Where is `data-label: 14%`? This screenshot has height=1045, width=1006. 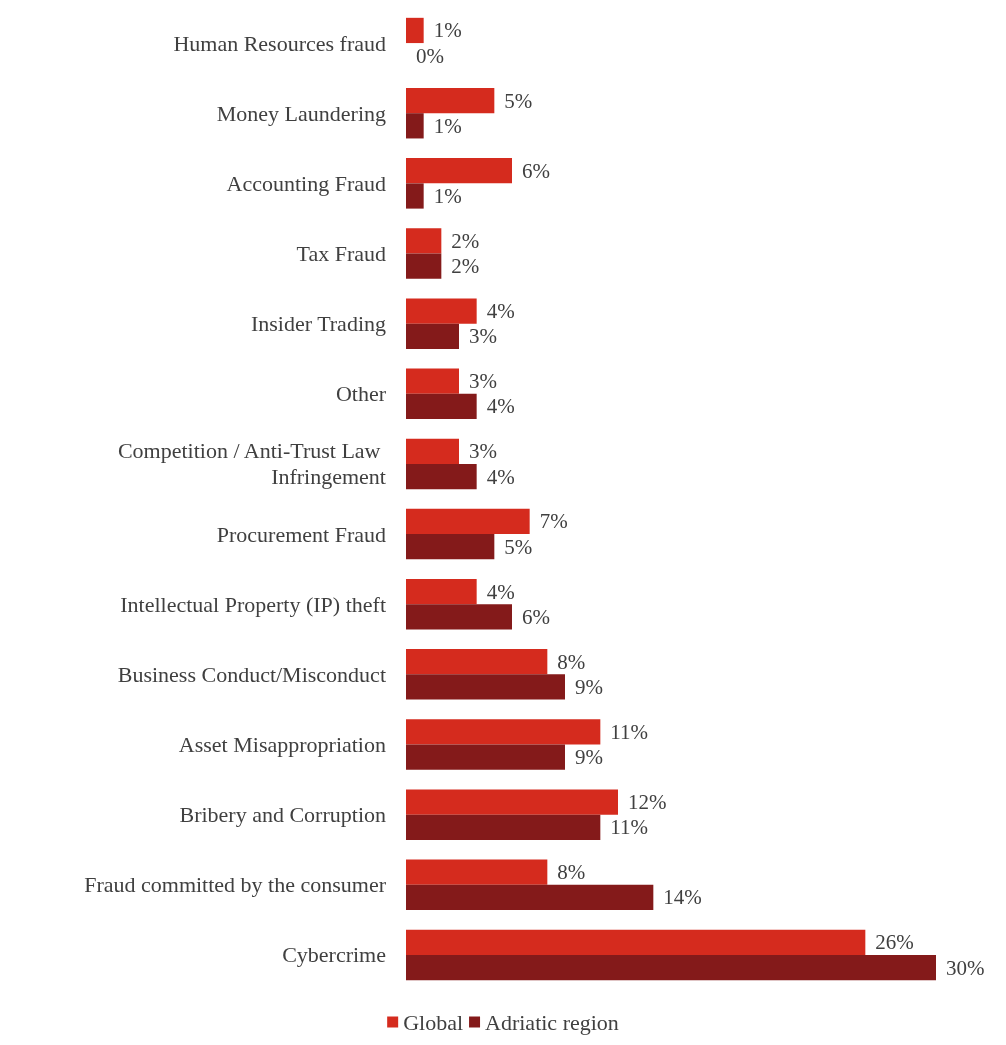
data-label: 14% is located at coordinates (682, 897).